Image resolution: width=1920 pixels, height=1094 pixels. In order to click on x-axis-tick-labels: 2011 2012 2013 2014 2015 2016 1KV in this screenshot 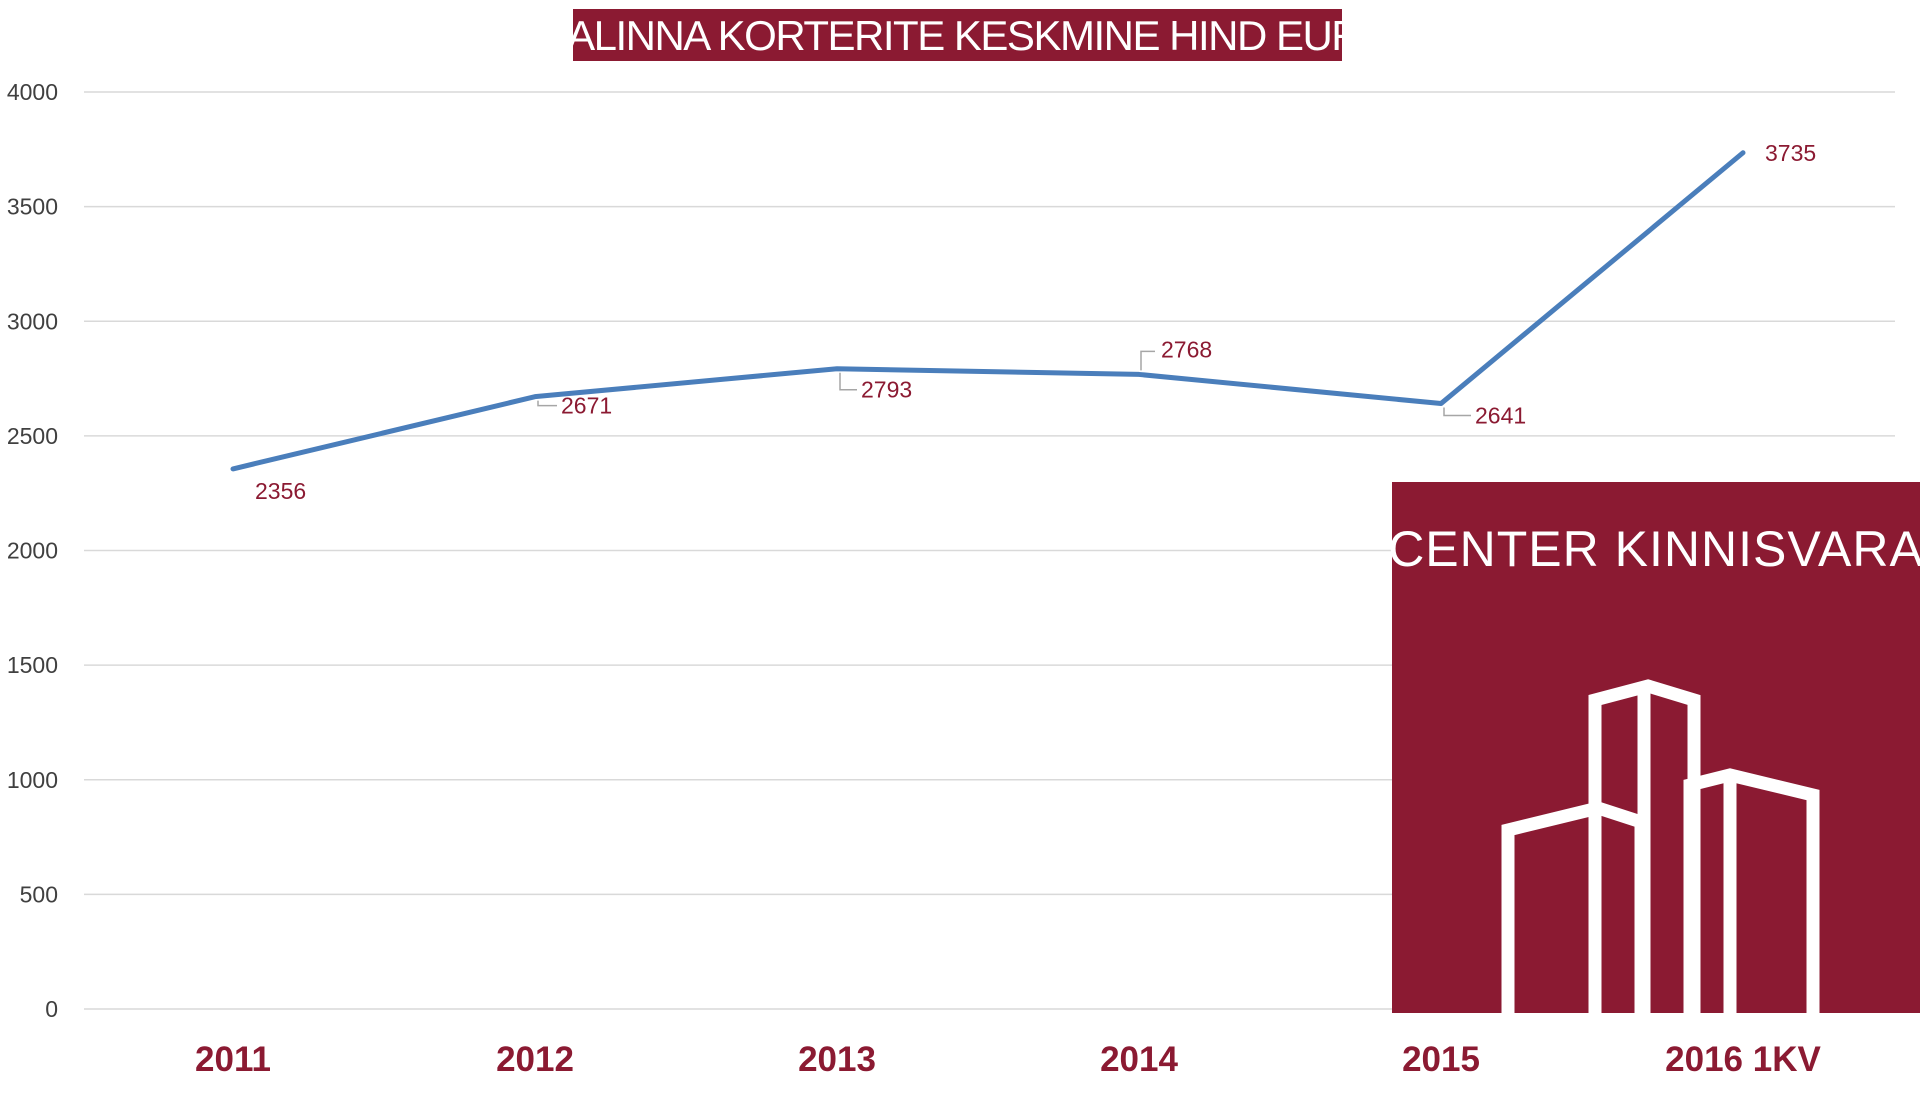, I will do `click(1008, 1059)`.